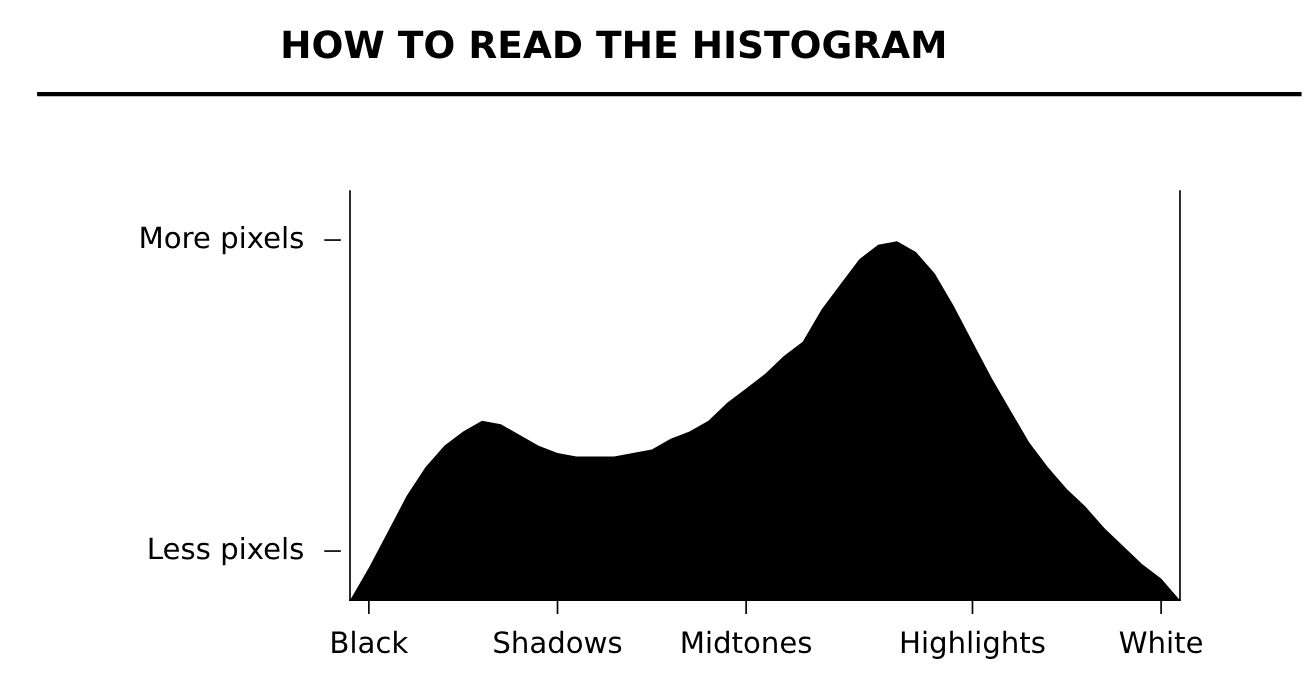 This screenshot has width=1306, height=682. I want to click on x-tick-label: Black, so click(370, 642).